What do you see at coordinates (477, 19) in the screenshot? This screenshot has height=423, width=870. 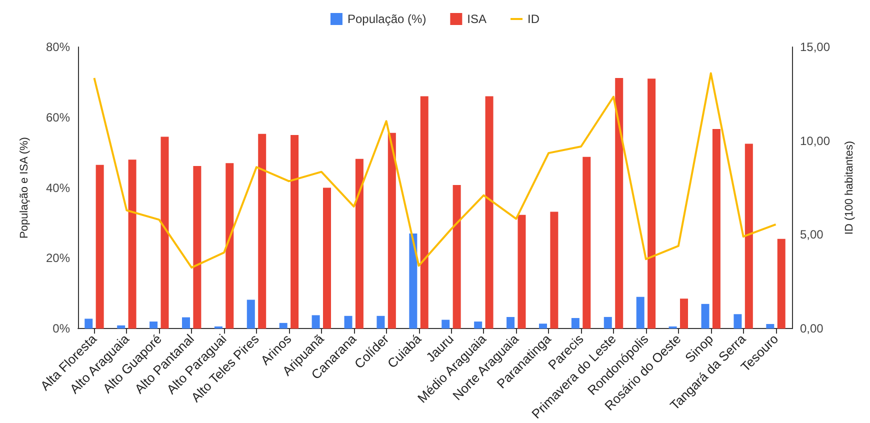 I see `legend-label: ISA` at bounding box center [477, 19].